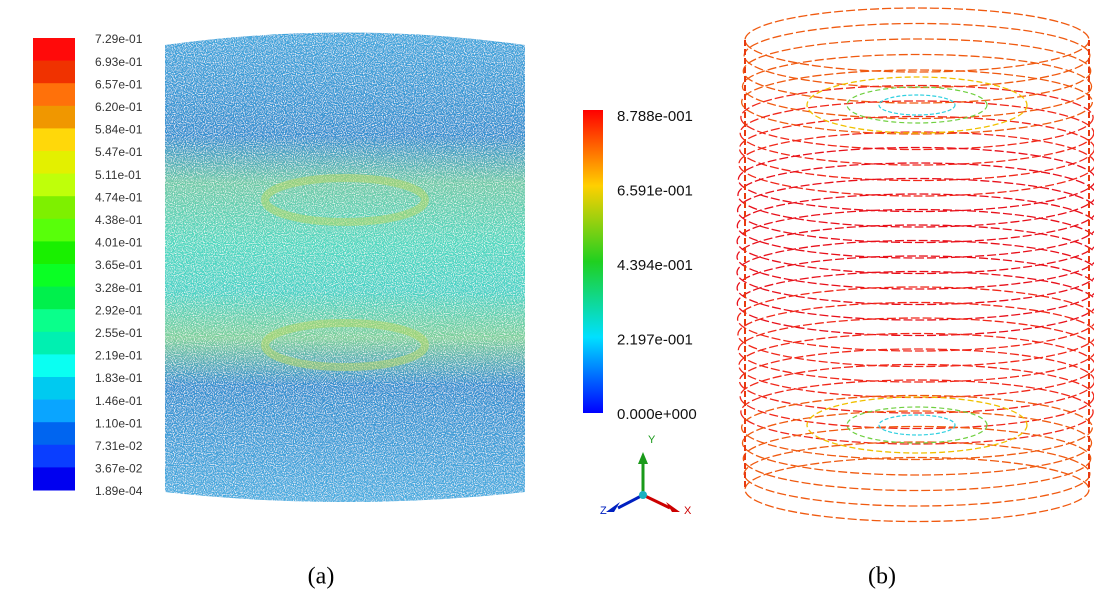  What do you see at coordinates (882, 577) in the screenshot?
I see `caption-b: (b)` at bounding box center [882, 577].